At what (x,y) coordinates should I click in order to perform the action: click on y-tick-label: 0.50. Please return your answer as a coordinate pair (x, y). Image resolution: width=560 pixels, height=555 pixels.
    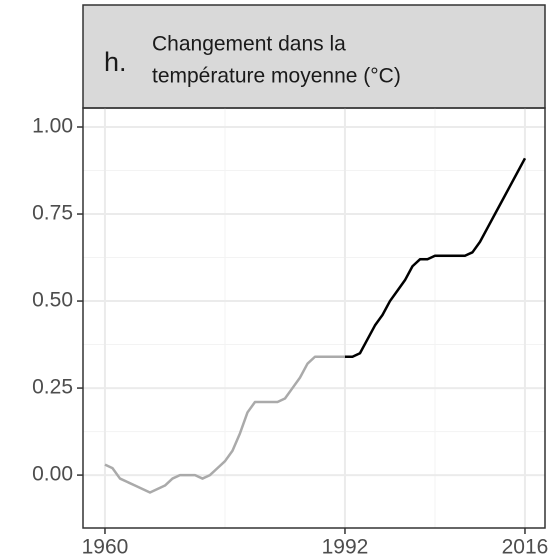
    Looking at the image, I should click on (52, 300).